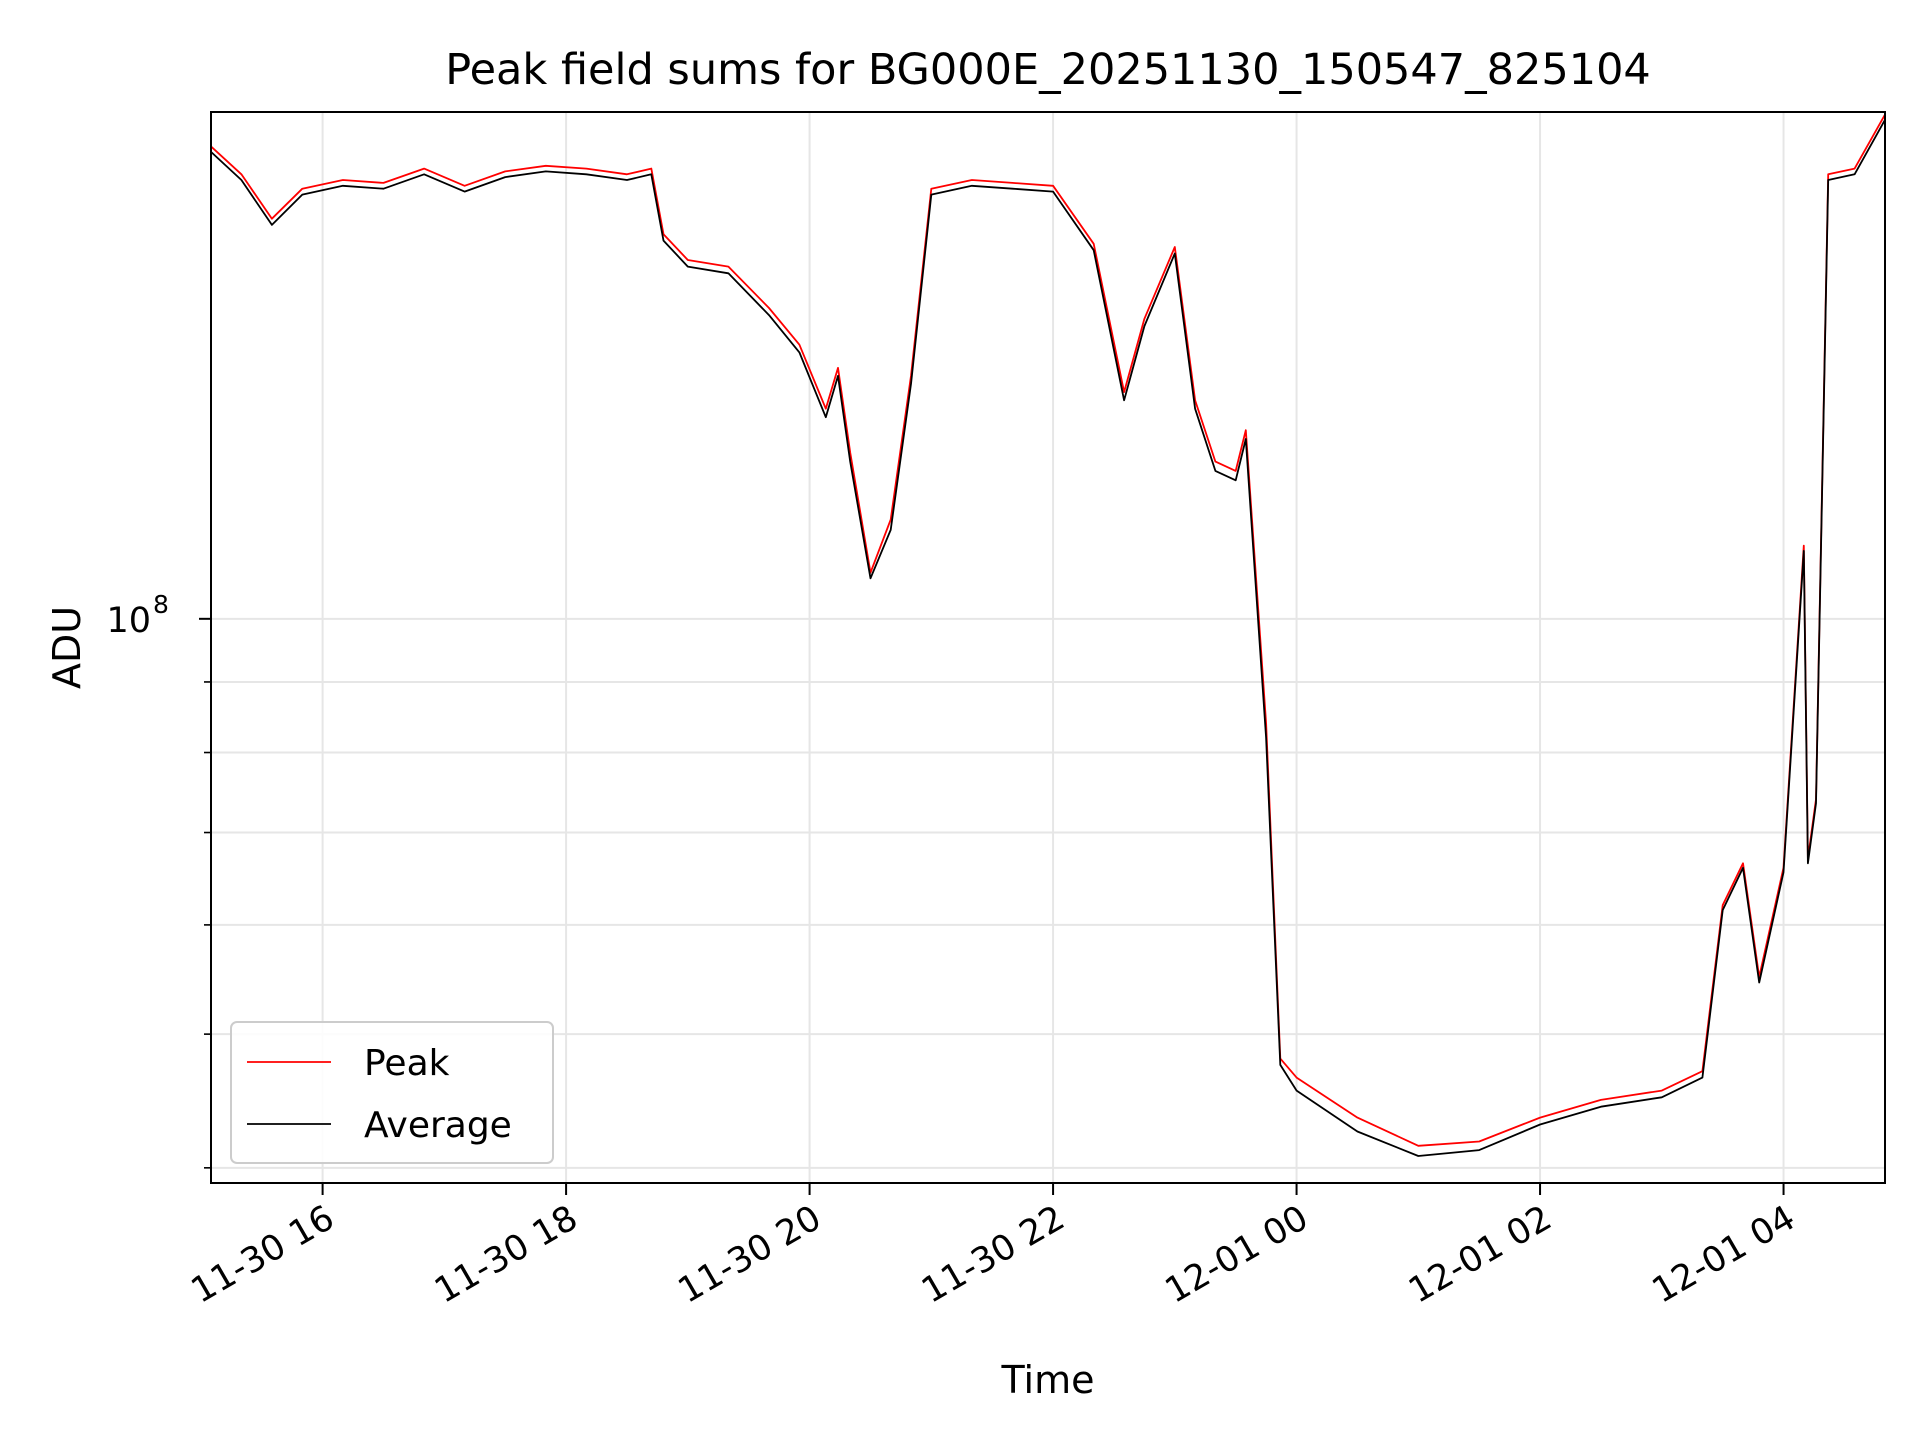 Image resolution: width=1920 pixels, height=1440 pixels. What do you see at coordinates (438, 1125) in the screenshot?
I see `legend-label-average: Average` at bounding box center [438, 1125].